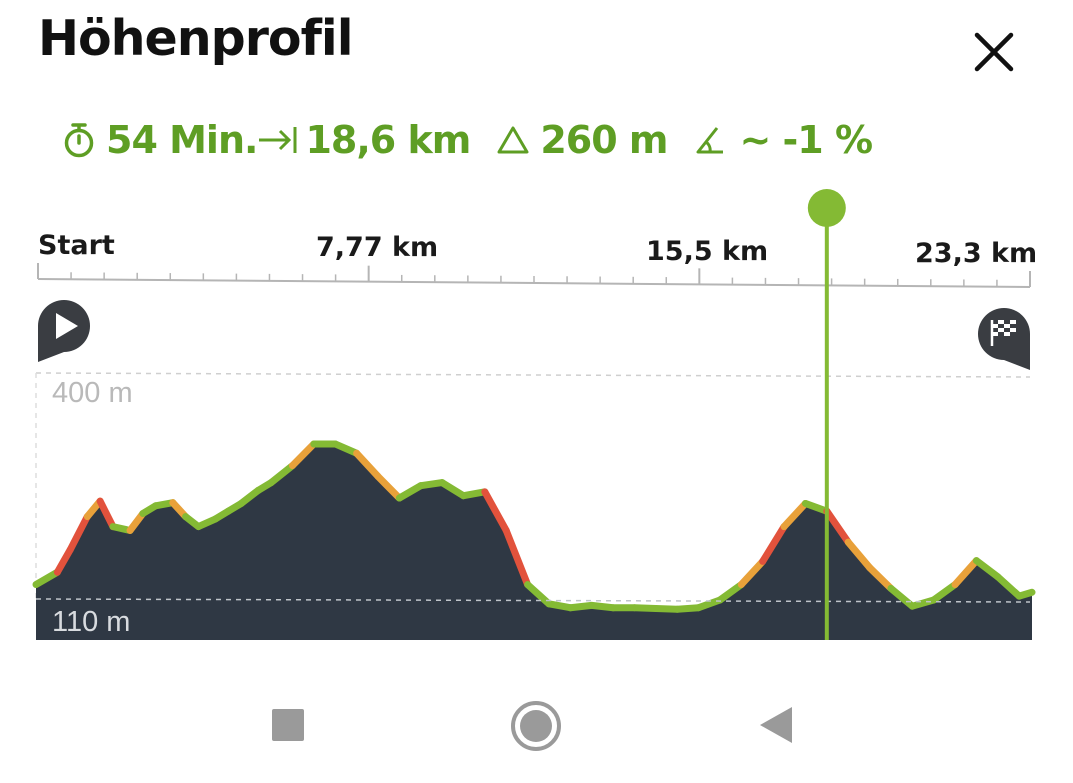 This screenshot has height=783, width=1073. I want to click on y-label-110: 110 m, so click(91, 622).